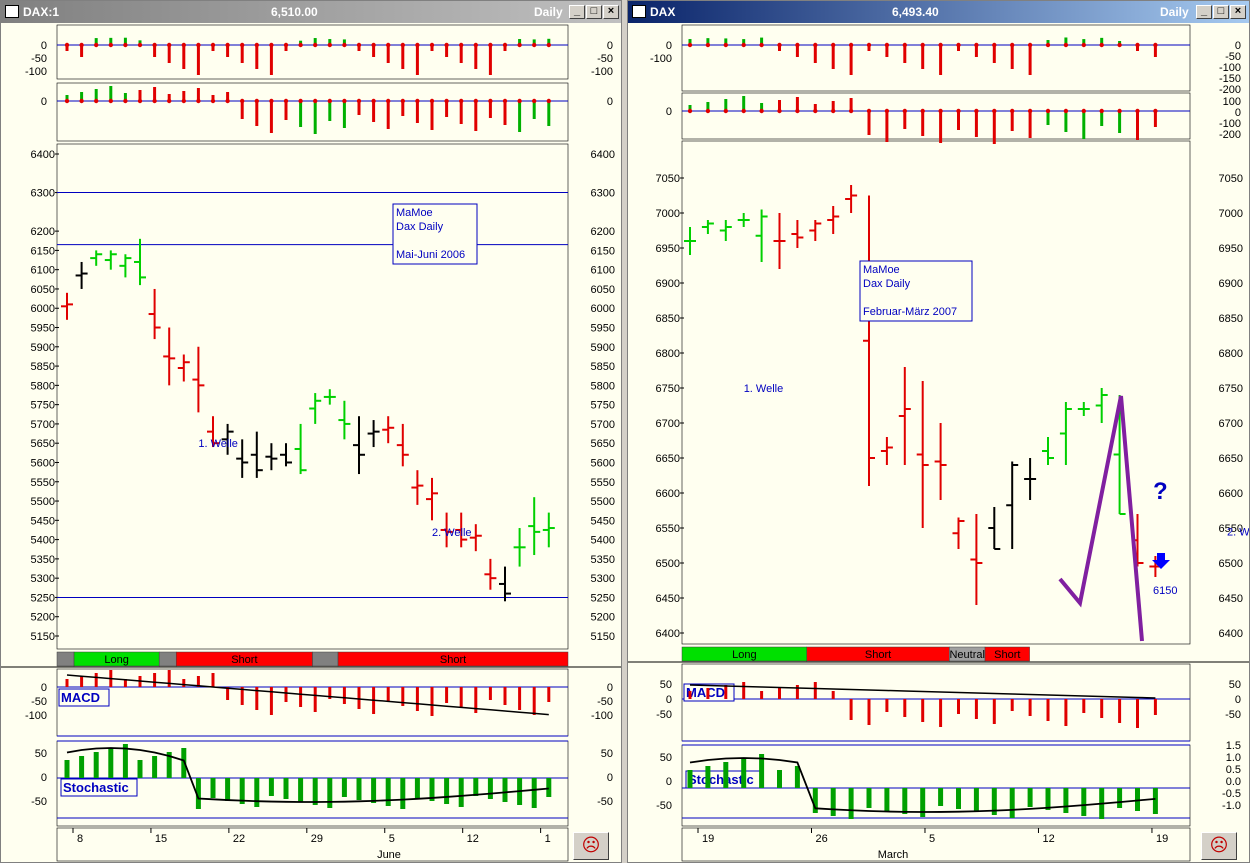 Image resolution: width=1250 pixels, height=863 pixels. Describe the element at coordinates (669, 112) in the screenshot. I see `ind2-tick-label: 0` at that location.